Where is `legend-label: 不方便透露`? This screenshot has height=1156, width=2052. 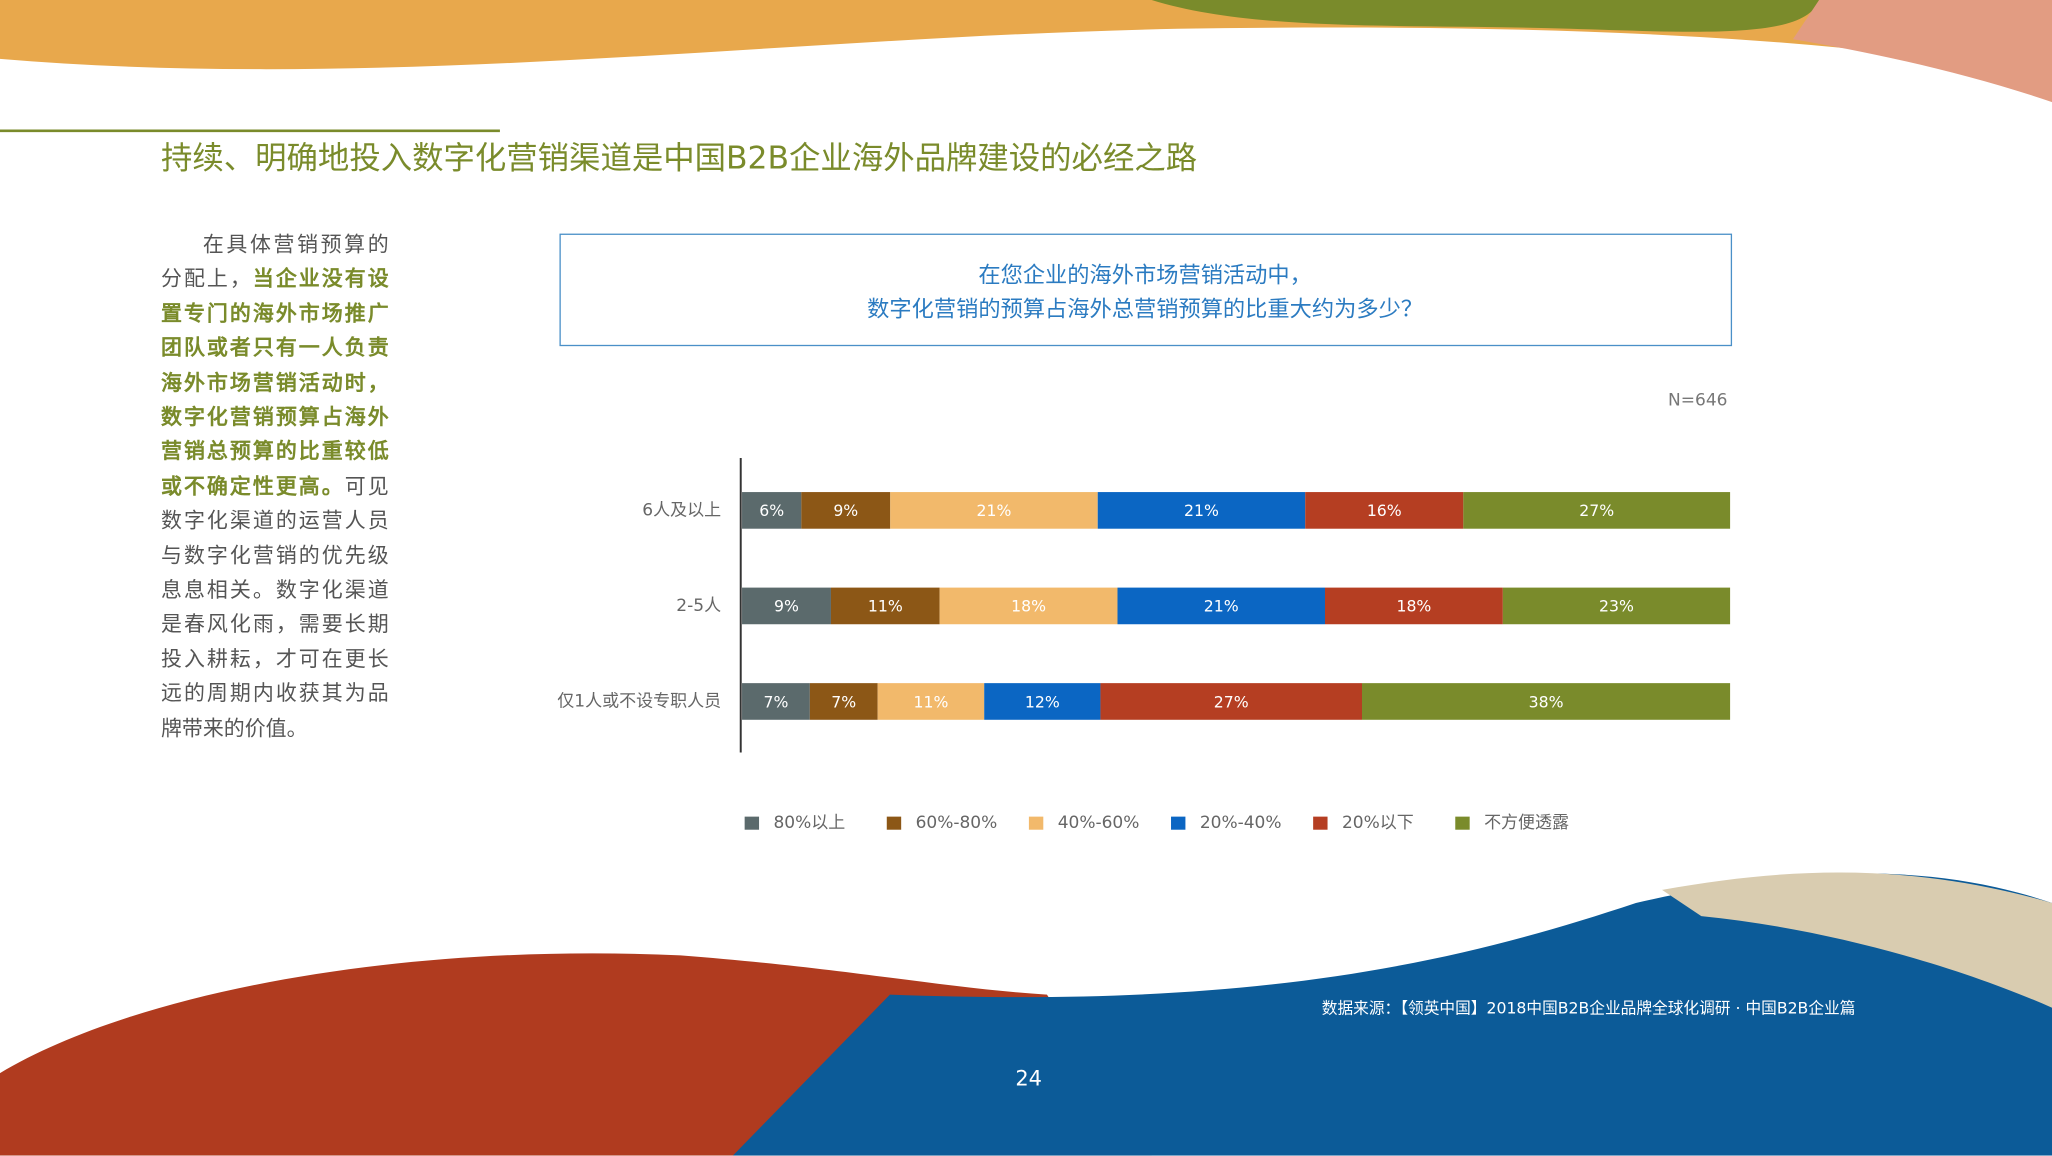
legend-label: 不方便透露 is located at coordinates (1526, 823).